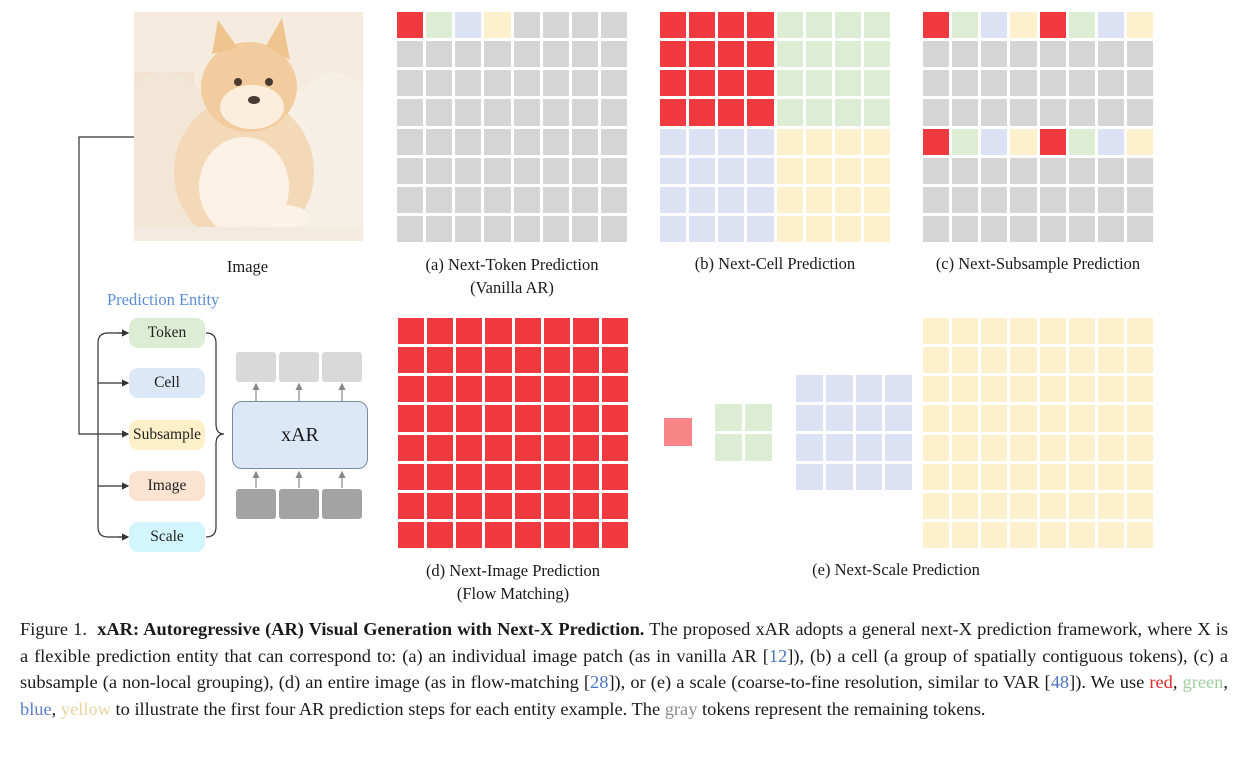 Image resolution: width=1240 pixels, height=759 pixels. I want to click on entity-scale-chip: Scale, so click(167, 537).